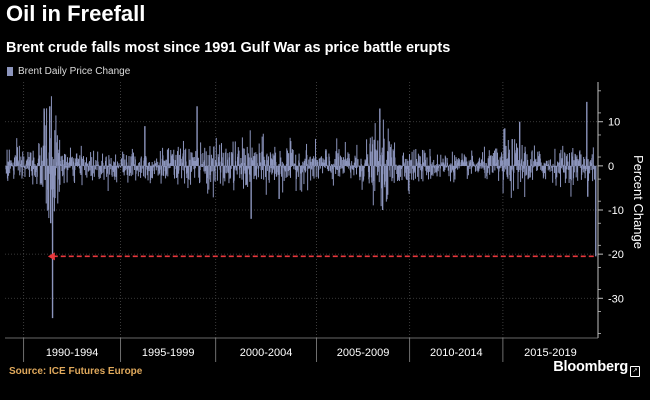 Image resolution: width=650 pixels, height=400 pixels. What do you see at coordinates (638, 202) in the screenshot?
I see `y-axis-title: Percent Change` at bounding box center [638, 202].